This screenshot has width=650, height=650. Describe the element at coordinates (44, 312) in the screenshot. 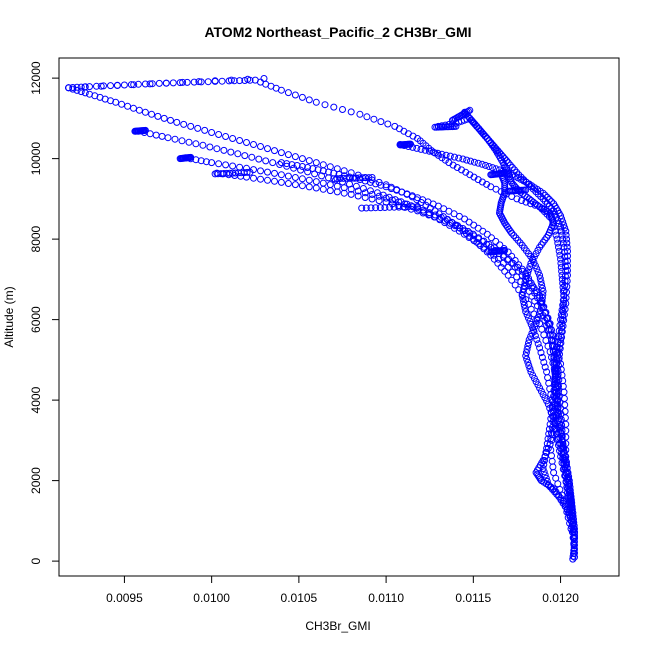

I see `y-axis: 0 2000 4000 6000 8000 10000 12000` at that location.